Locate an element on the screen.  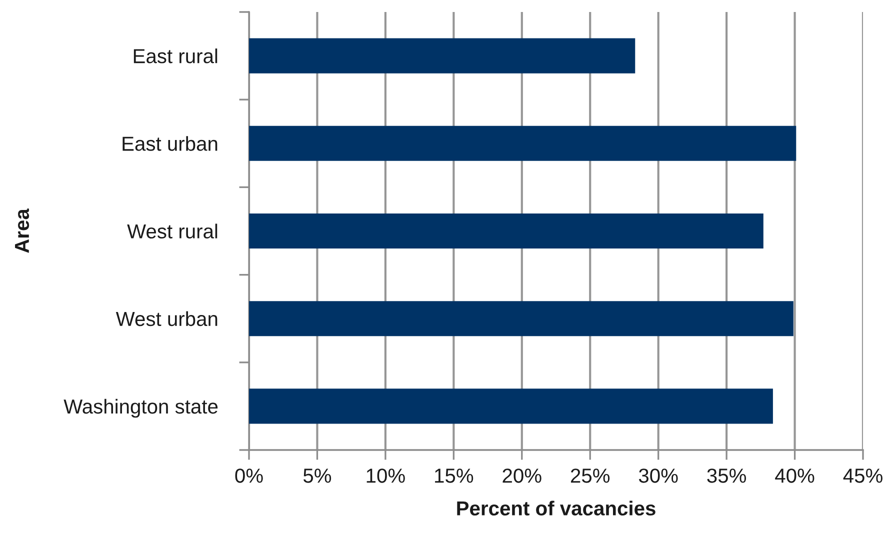
y-axis-title: Area is located at coordinates (22, 230).